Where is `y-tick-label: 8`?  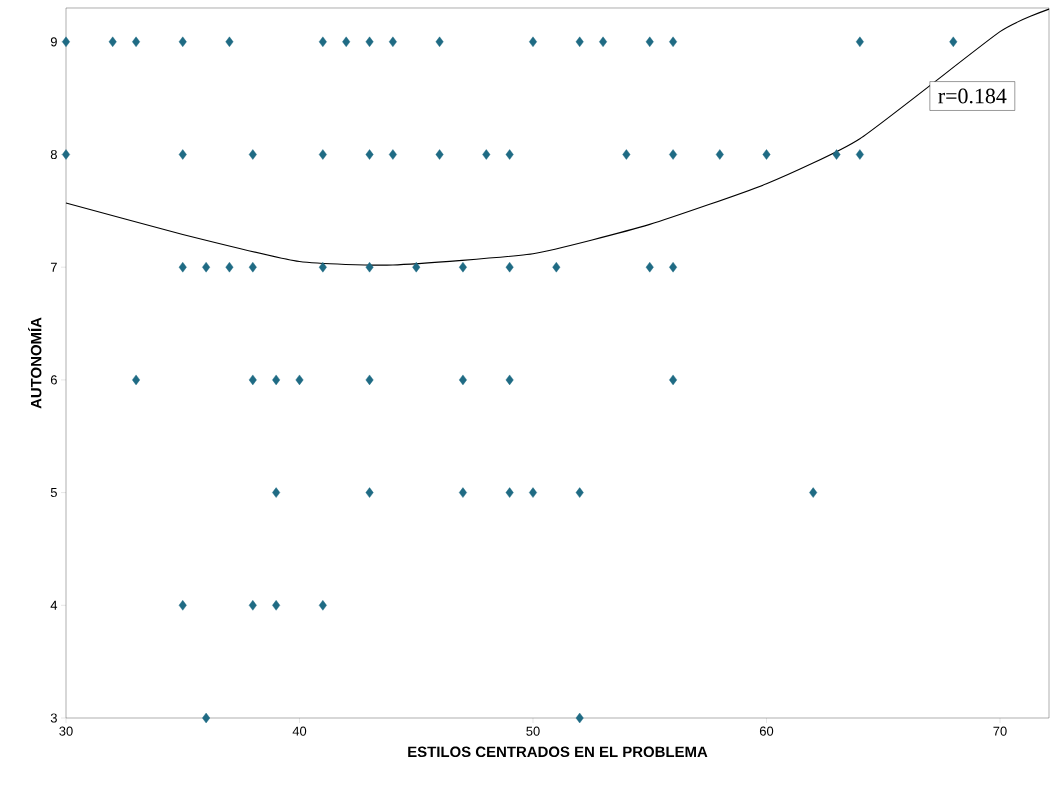 y-tick-label: 8 is located at coordinates (53, 154).